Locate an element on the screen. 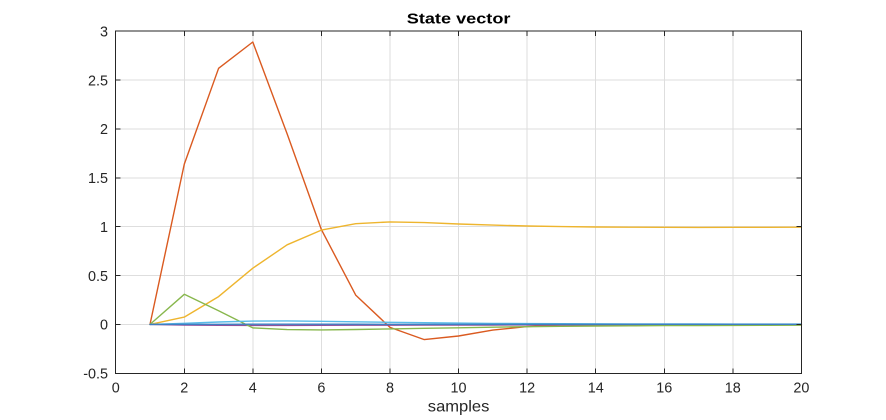 Image resolution: width=886 pixels, height=420 pixels. svg-text: 3 is located at coordinates (104, 33).